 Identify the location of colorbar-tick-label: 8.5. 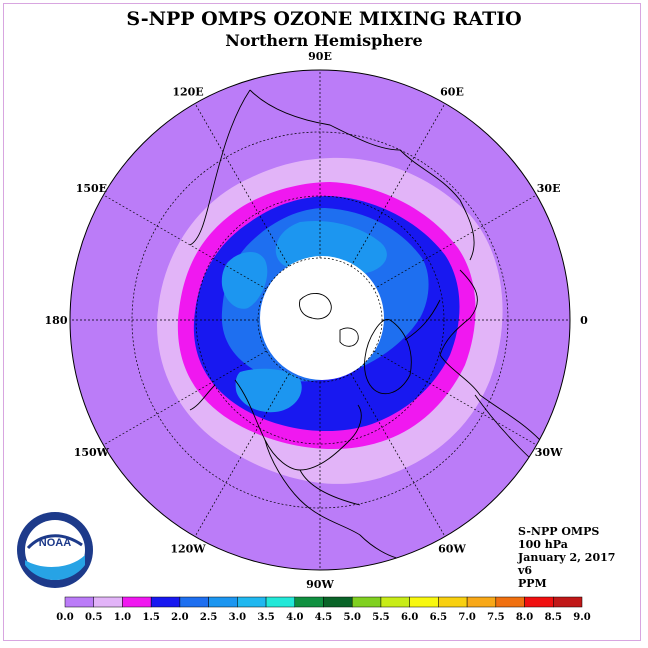
(553, 617).